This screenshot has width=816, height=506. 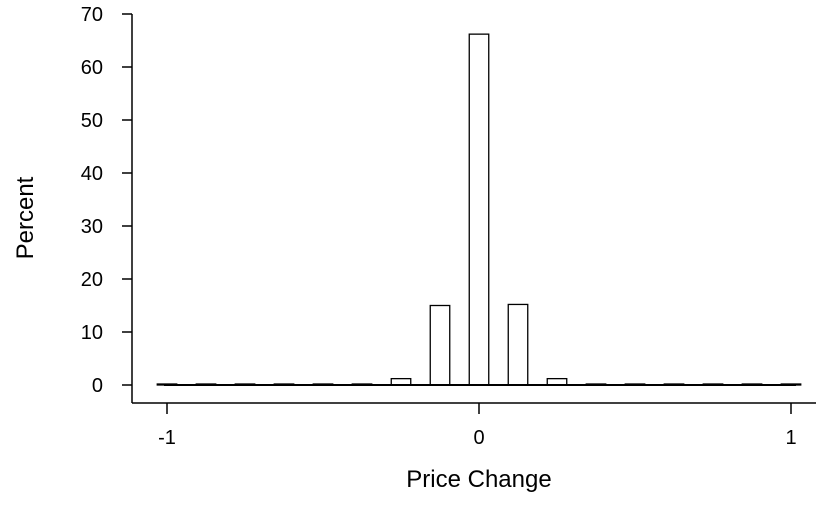 What do you see at coordinates (790, 438) in the screenshot?
I see `x-tick-label: 1` at bounding box center [790, 438].